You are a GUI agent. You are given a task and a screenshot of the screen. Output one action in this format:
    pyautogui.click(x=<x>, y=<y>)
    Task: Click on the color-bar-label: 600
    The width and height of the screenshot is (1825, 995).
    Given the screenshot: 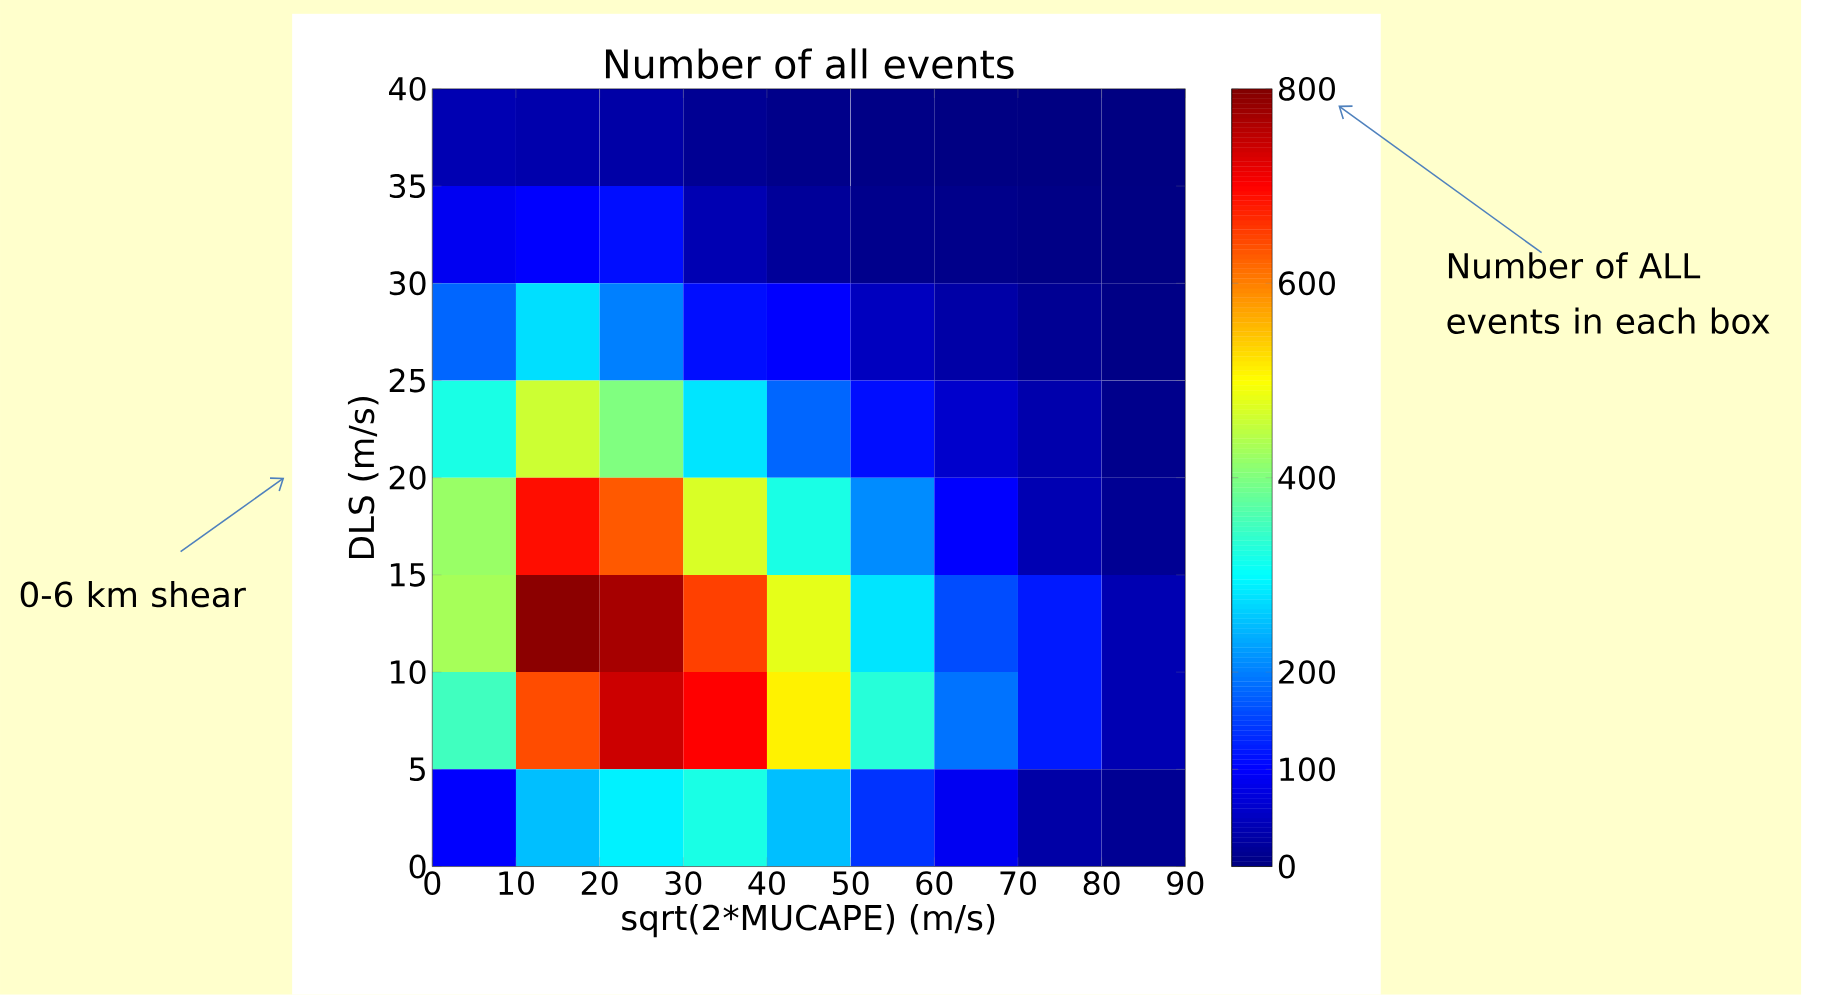 What is the action you would take?
    pyautogui.click(x=1307, y=283)
    